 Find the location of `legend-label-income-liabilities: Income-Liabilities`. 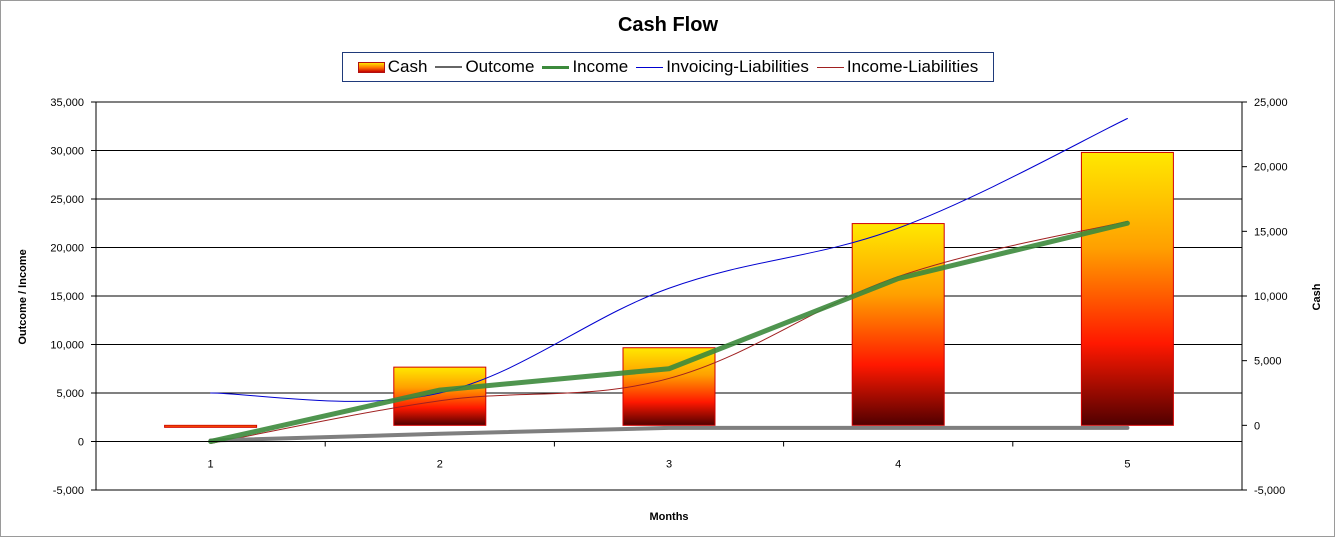

legend-label-income-liabilities: Income-Liabilities is located at coordinates (912, 66).